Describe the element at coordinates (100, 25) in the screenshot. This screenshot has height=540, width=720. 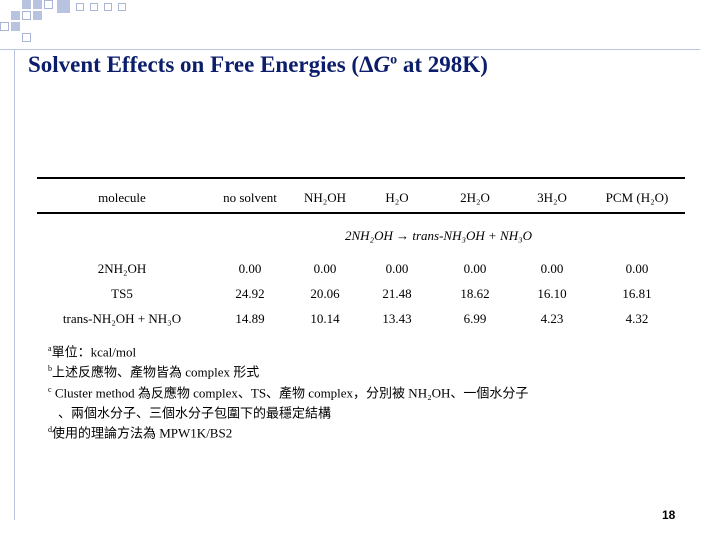
I see `corner-decoration` at that location.